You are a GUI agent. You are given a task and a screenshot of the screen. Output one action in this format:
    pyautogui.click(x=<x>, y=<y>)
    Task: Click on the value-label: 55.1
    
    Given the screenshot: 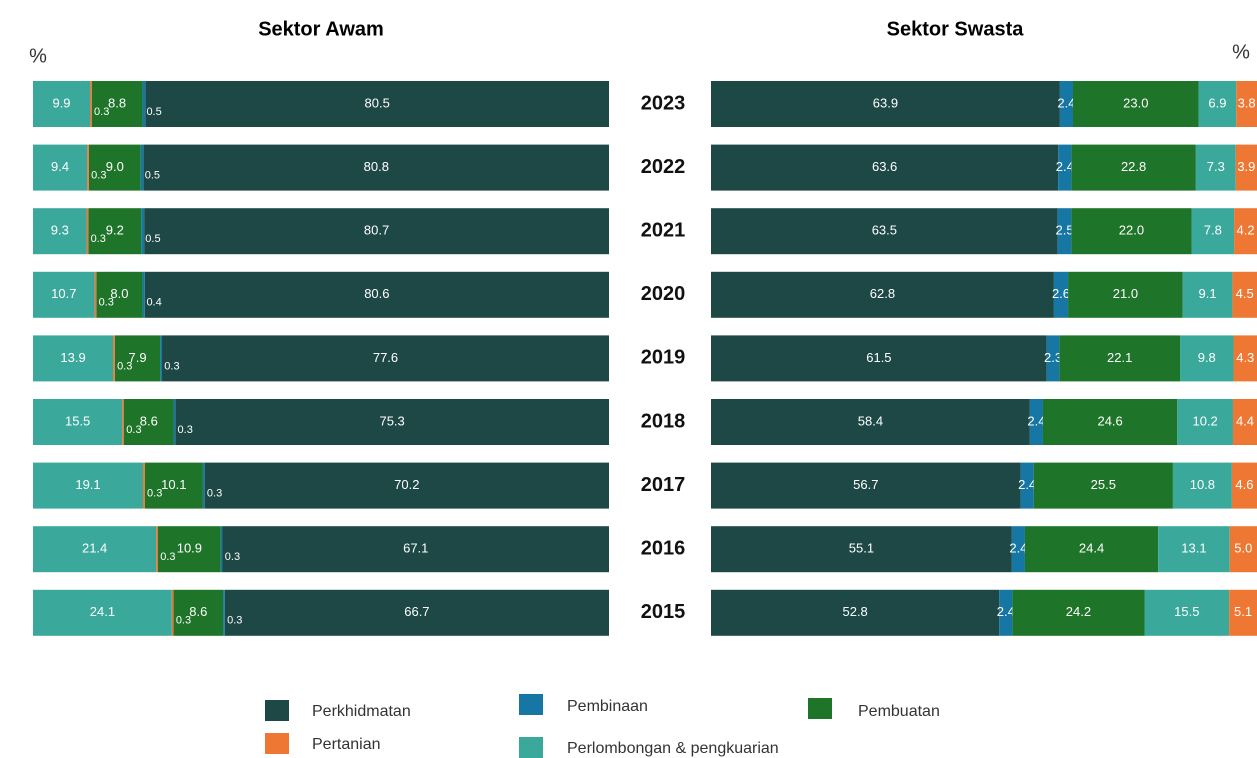 What is the action you would take?
    pyautogui.click(x=861, y=548)
    